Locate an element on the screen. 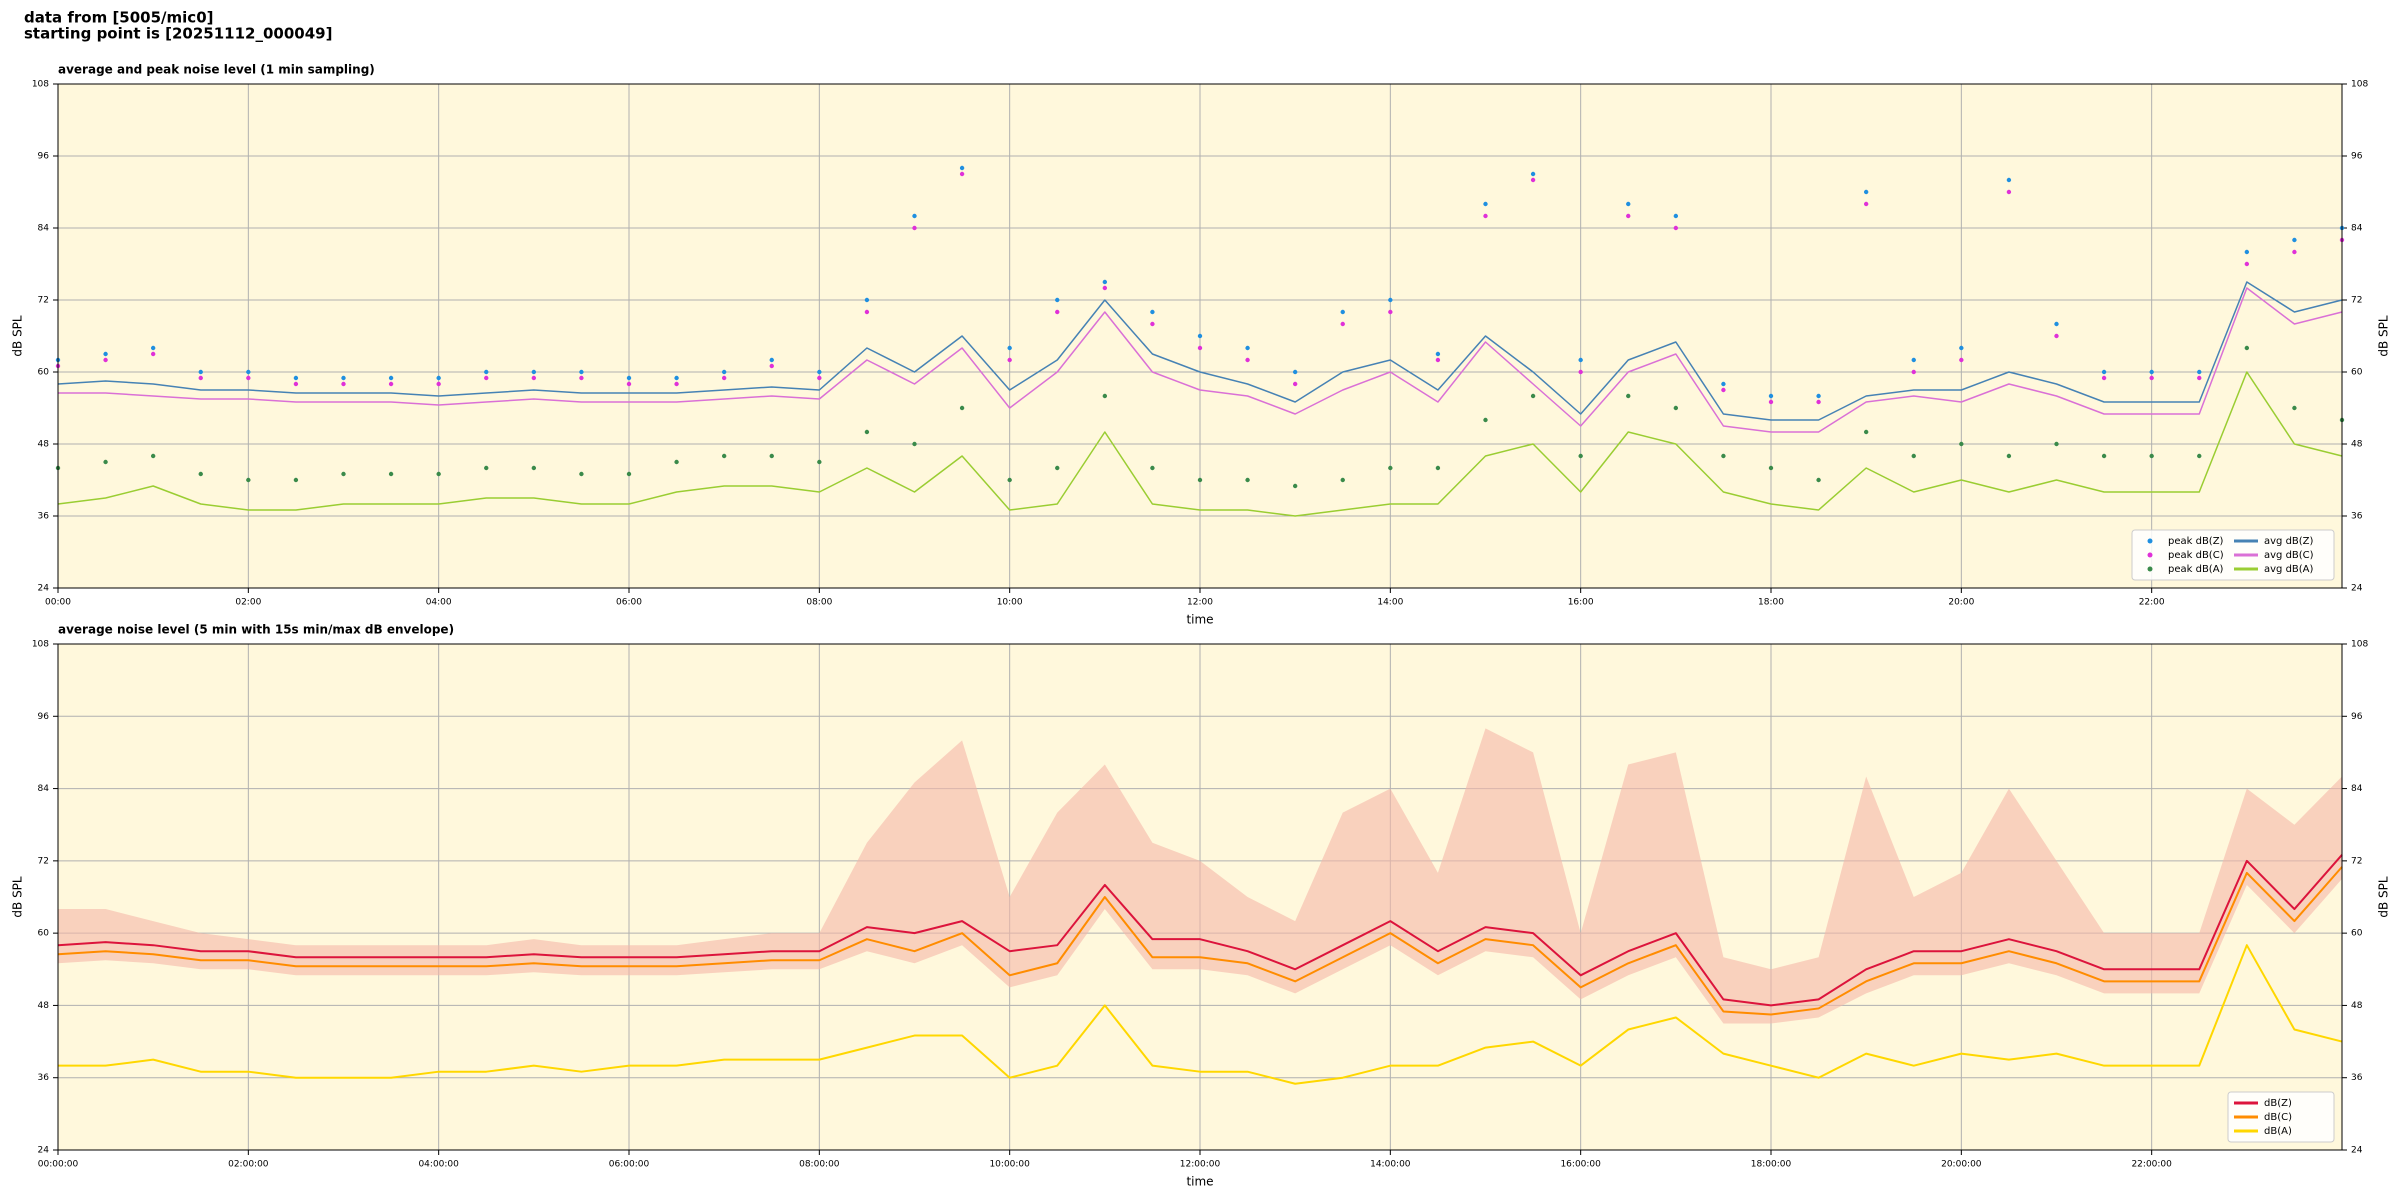 This screenshot has height=1200, width=2400. x-tick-label: 06:00:00 is located at coordinates (629, 1165).